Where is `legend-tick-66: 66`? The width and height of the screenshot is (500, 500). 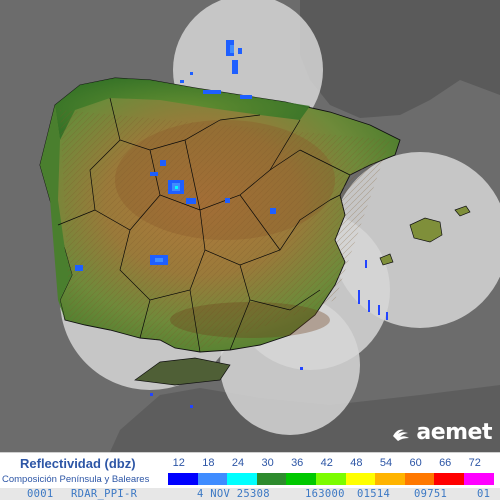 legend-tick-66: 66 is located at coordinates (445, 463).